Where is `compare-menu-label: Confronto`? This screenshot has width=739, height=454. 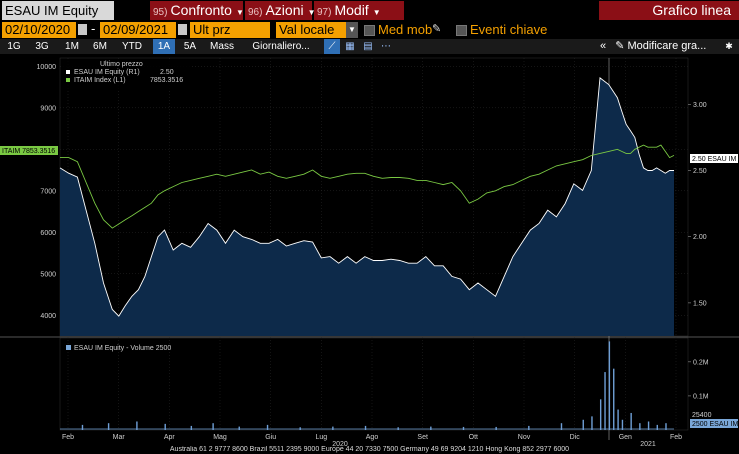
compare-menu-label: Confronto is located at coordinates (201, 10).